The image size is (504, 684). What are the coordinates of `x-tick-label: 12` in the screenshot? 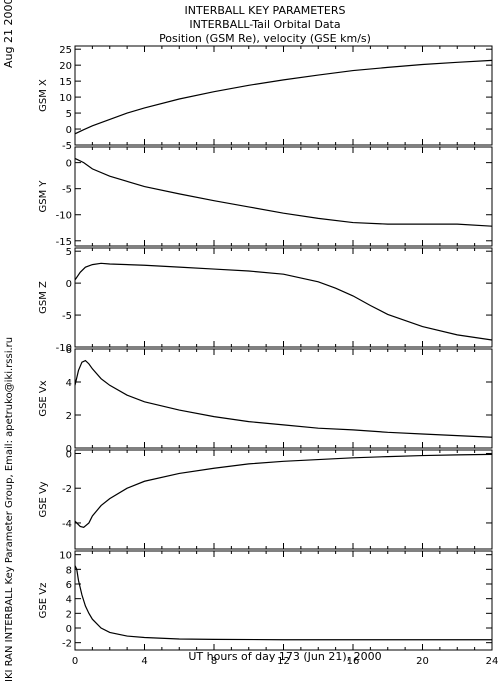 It's located at (283, 661).